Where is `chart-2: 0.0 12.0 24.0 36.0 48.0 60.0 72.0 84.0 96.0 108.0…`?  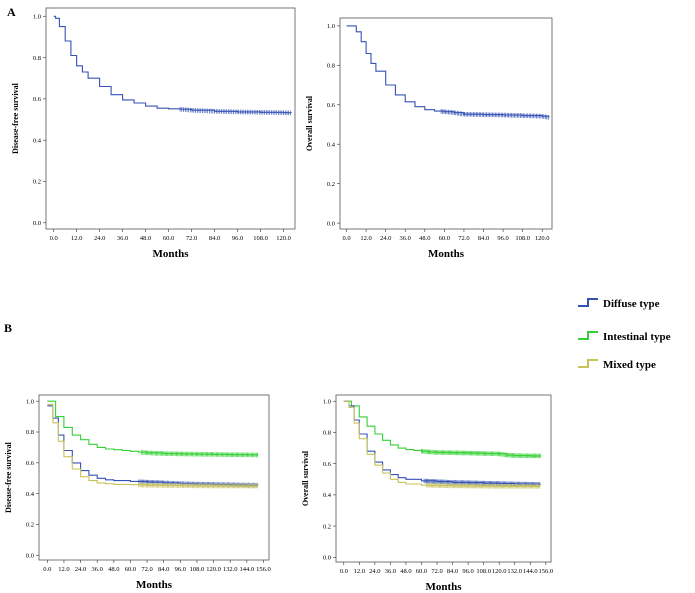 chart-2: 0.0 12.0 24.0 36.0 48.0 60.0 72.0 84.0 96.0 108.0… is located at coordinates (429, 138).